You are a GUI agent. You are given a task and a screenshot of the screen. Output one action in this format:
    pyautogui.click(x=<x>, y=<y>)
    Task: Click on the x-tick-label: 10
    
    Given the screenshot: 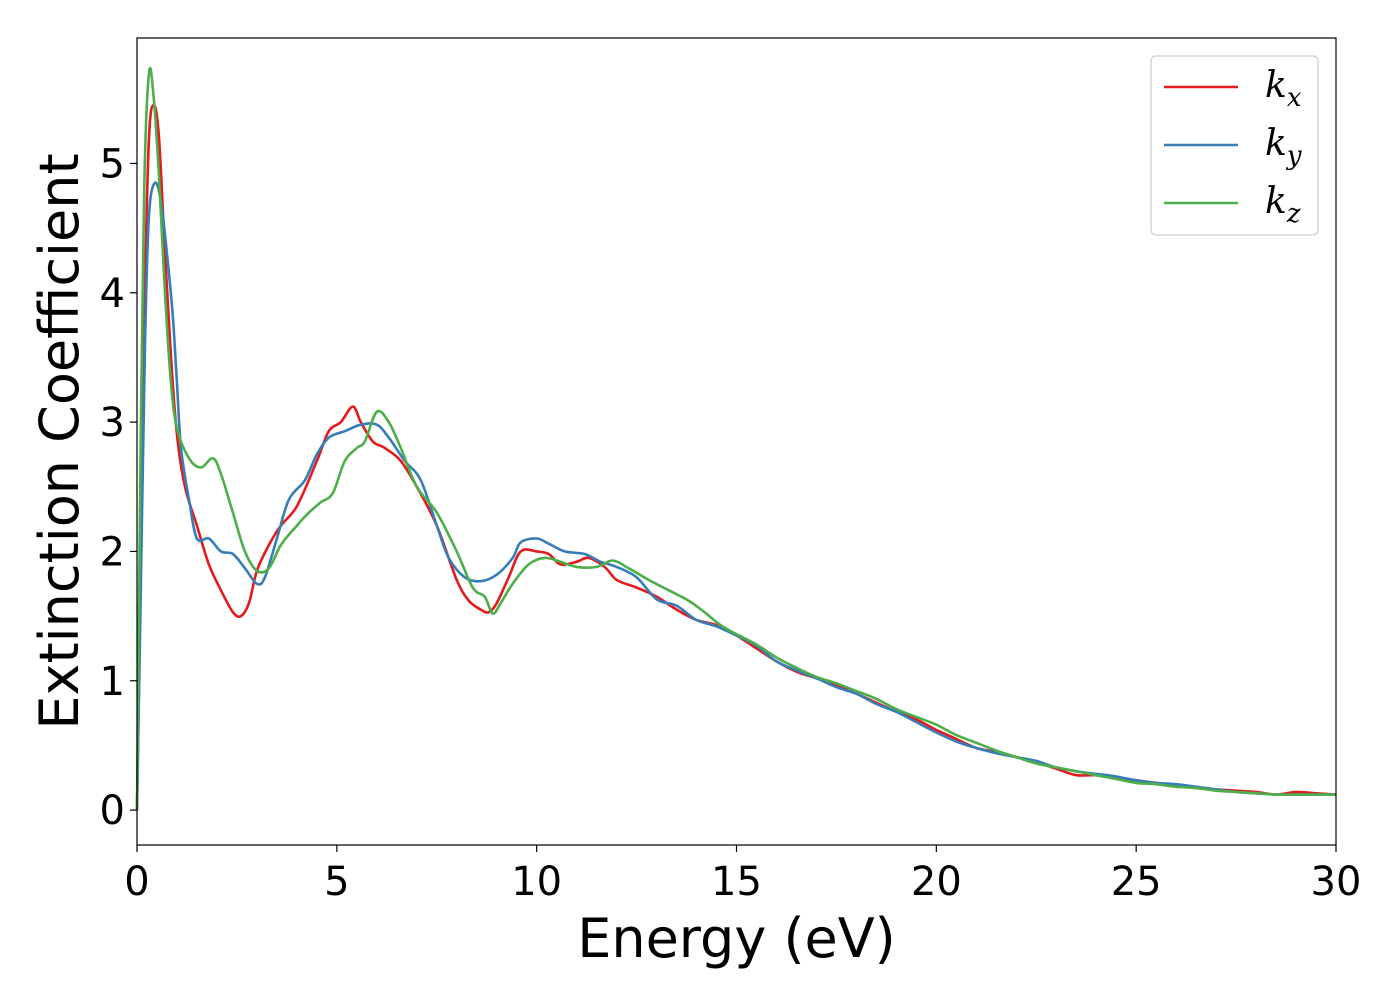 What is the action you would take?
    pyautogui.click(x=536, y=882)
    